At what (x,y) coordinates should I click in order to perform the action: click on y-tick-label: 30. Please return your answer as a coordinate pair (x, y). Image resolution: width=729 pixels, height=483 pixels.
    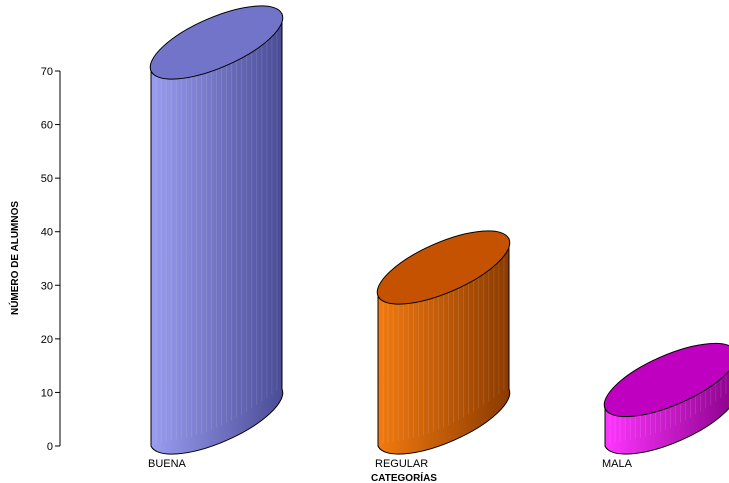
    Looking at the image, I should click on (47, 286).